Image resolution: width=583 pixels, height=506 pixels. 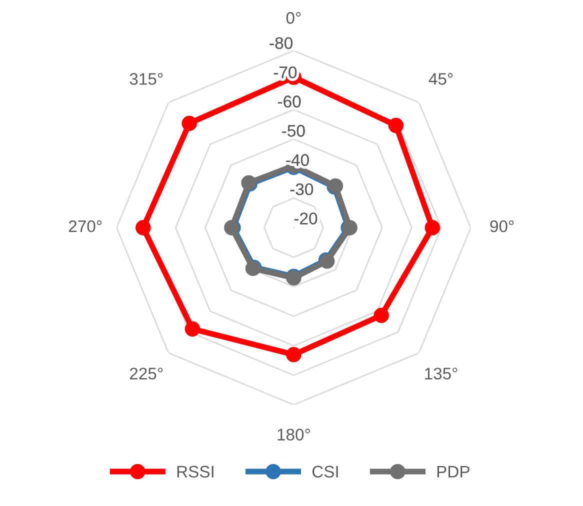 I want to click on spoke-label: 0°, so click(x=293, y=18).